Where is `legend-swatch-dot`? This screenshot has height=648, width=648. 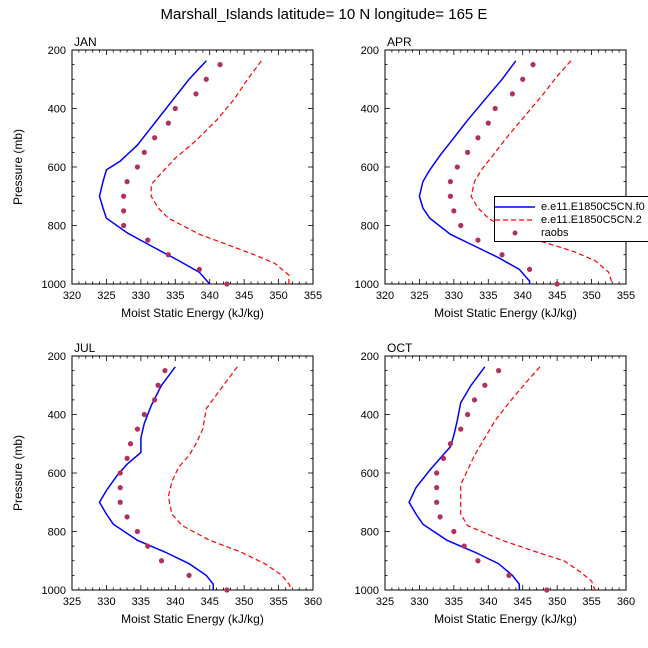 legend-swatch-dot is located at coordinates (515, 232).